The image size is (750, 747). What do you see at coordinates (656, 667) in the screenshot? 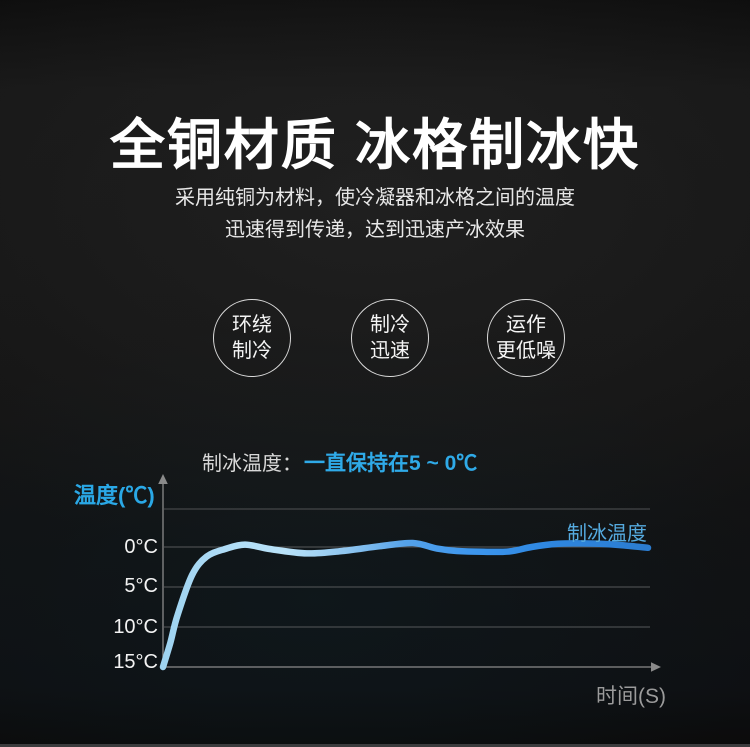
I see `x-axis-arrow-icon` at bounding box center [656, 667].